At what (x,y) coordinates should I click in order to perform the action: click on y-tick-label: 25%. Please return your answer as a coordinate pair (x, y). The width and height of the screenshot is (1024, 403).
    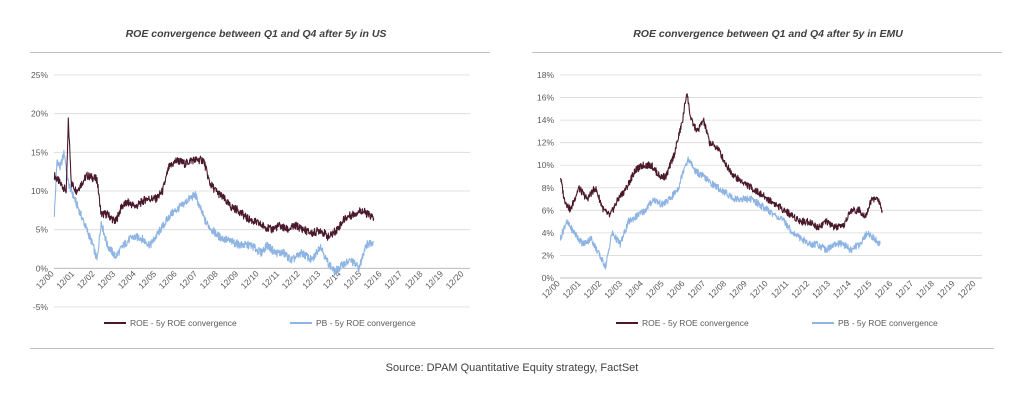
    Looking at the image, I should click on (39, 75).